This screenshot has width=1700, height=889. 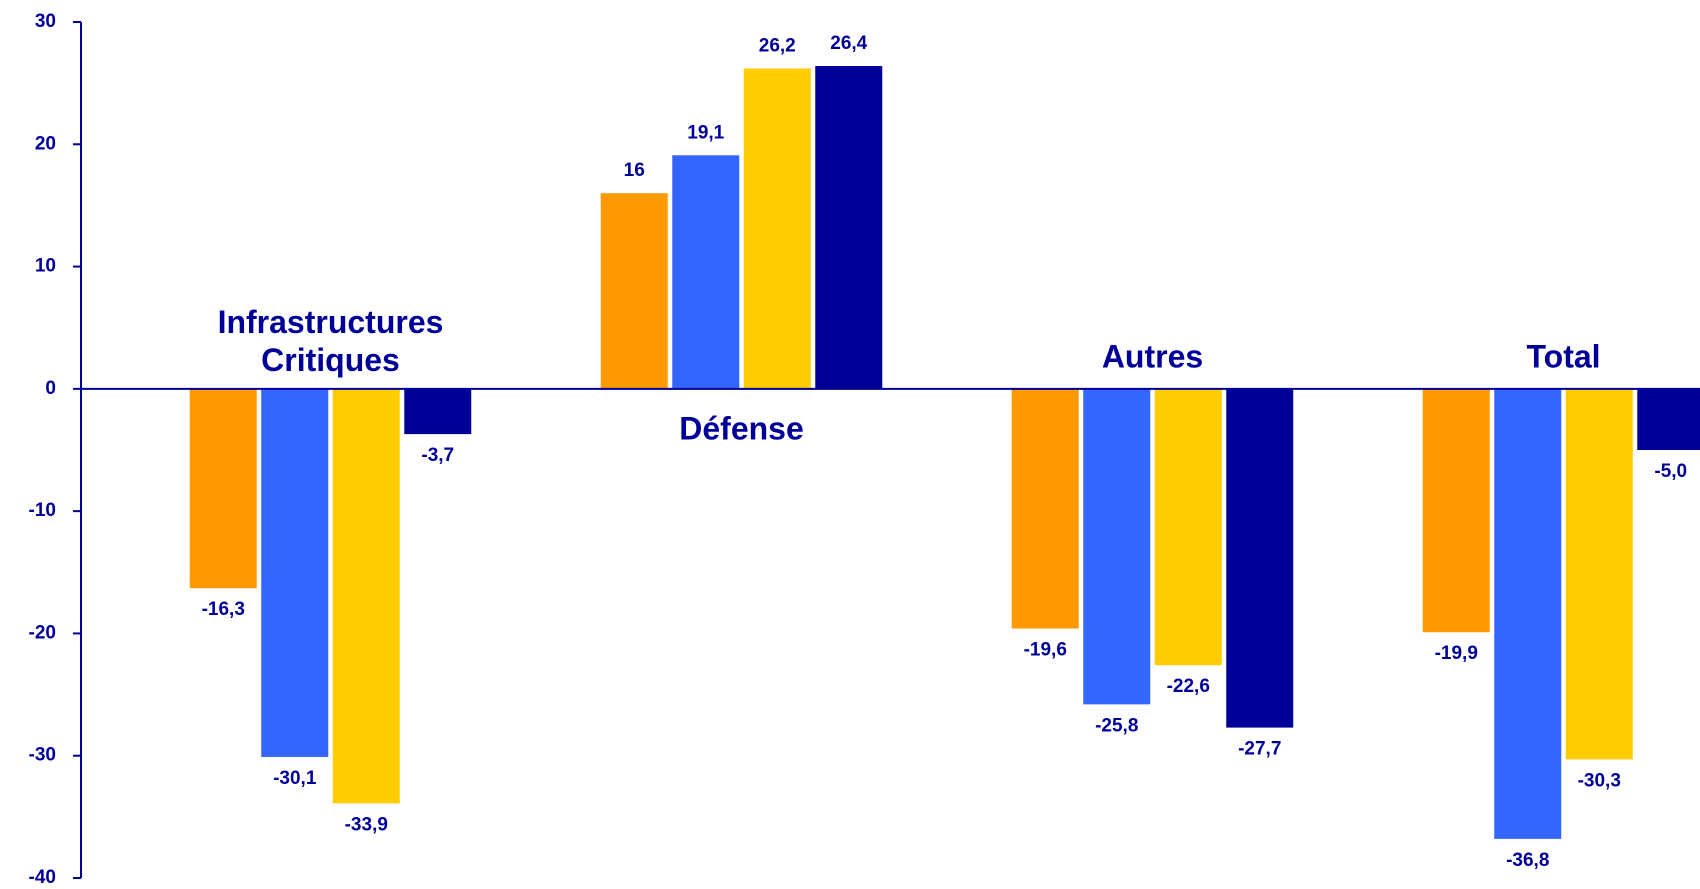 I want to click on value-label: -36,8, so click(x=1527, y=860).